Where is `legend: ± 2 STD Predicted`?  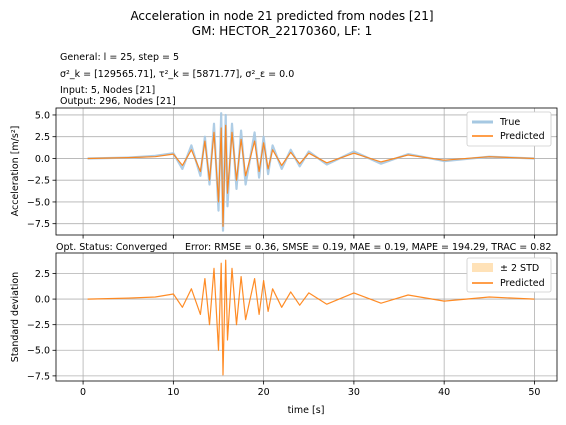 legend: ± 2 STD Predicted is located at coordinates (509, 275).